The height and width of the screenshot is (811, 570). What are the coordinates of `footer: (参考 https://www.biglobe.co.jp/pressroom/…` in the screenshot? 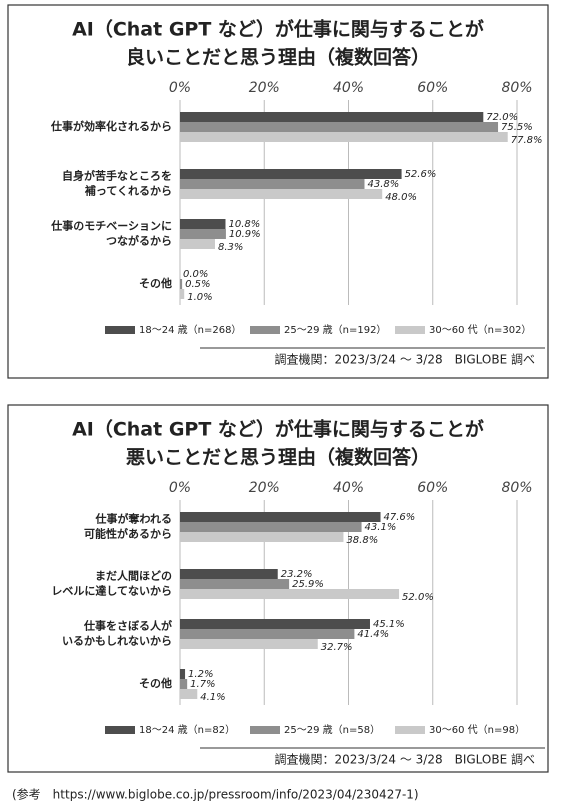 It's located at (215, 794).